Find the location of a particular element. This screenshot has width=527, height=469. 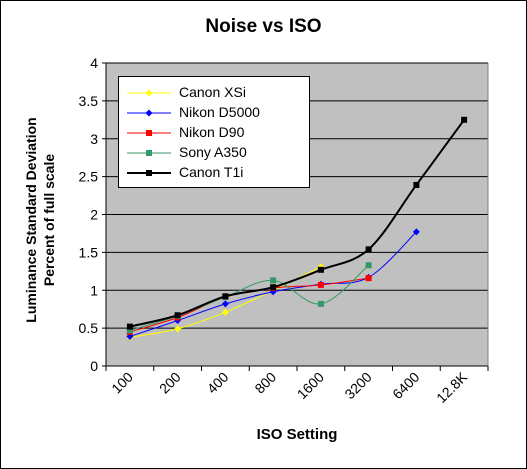

legend-swatch-canon-xsi is located at coordinates (149, 93).